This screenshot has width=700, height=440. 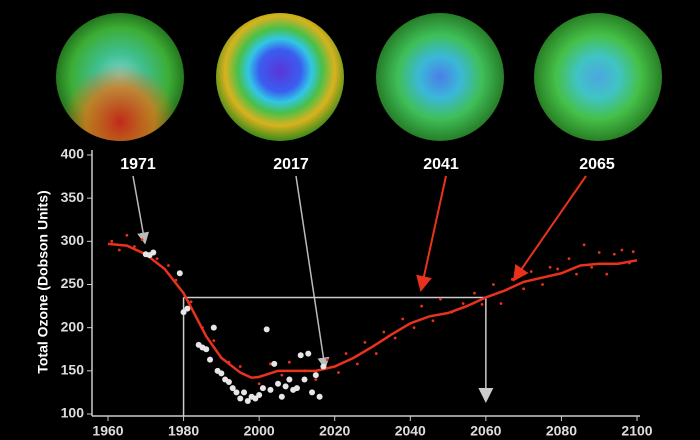 I want to click on globe-shade, so click(x=120, y=77).